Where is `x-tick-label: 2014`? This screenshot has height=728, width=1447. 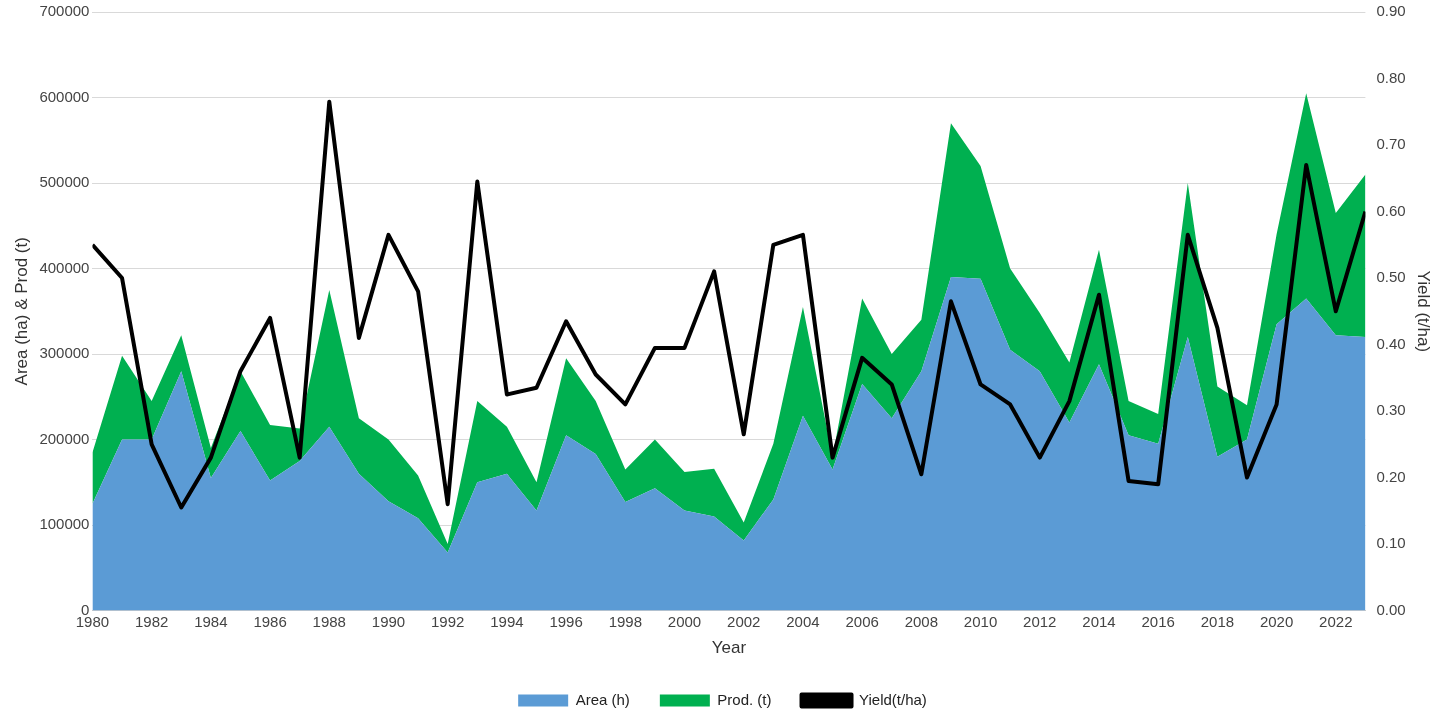
x-tick-label: 2014 is located at coordinates (1099, 621).